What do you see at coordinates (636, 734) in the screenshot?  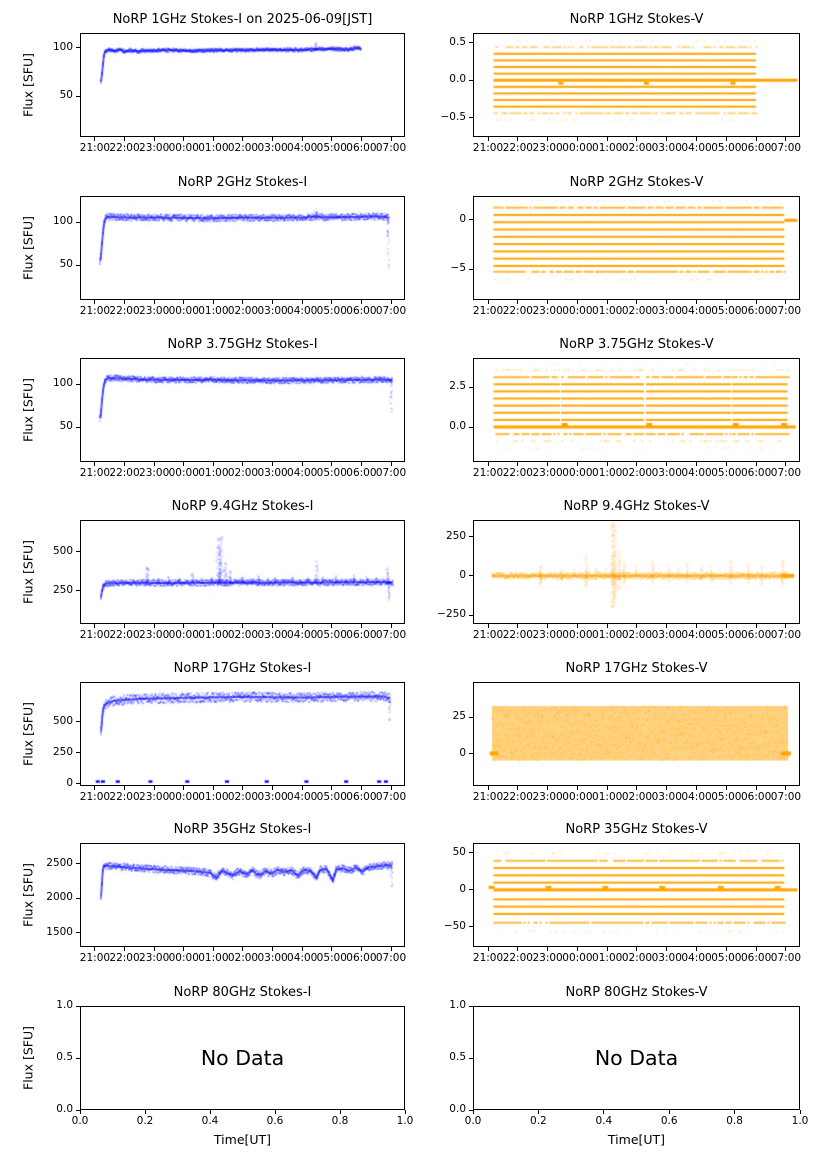 I see `plot-area-17ghz-stokes-v` at bounding box center [636, 734].